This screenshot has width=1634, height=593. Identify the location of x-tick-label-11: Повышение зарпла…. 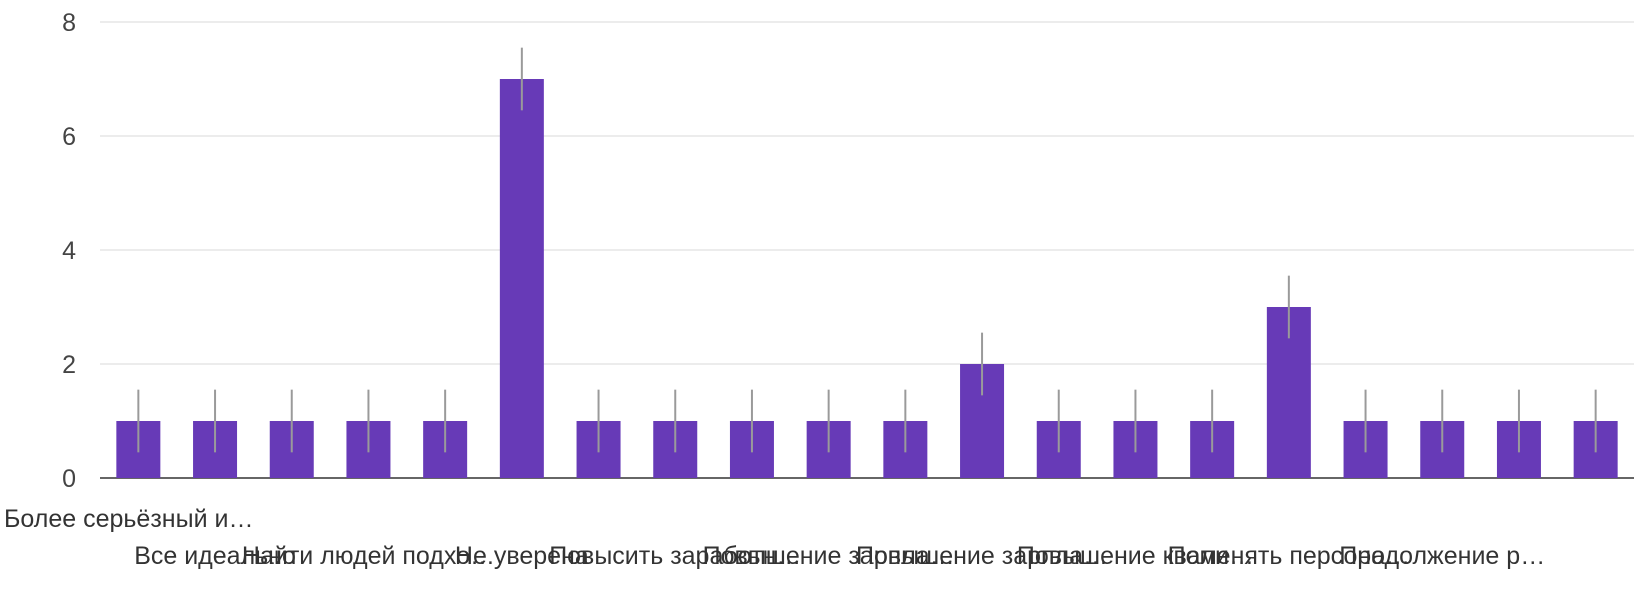
(982, 556).